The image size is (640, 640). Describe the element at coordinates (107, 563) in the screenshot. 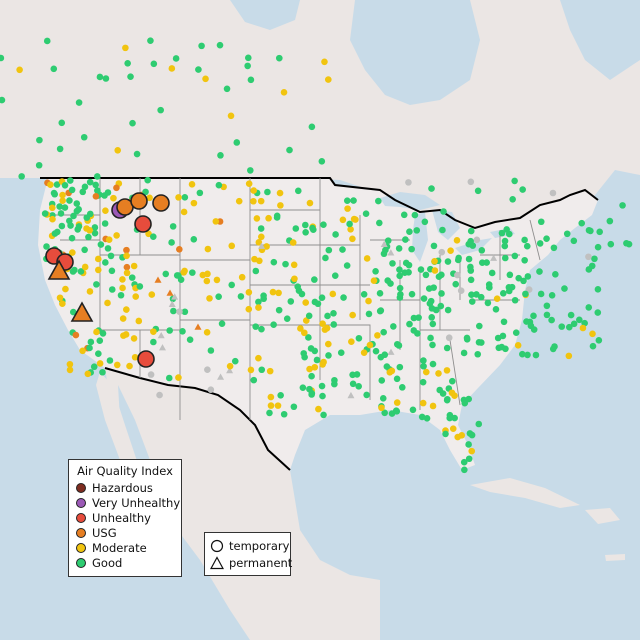

I see `legend-label: Good` at that location.